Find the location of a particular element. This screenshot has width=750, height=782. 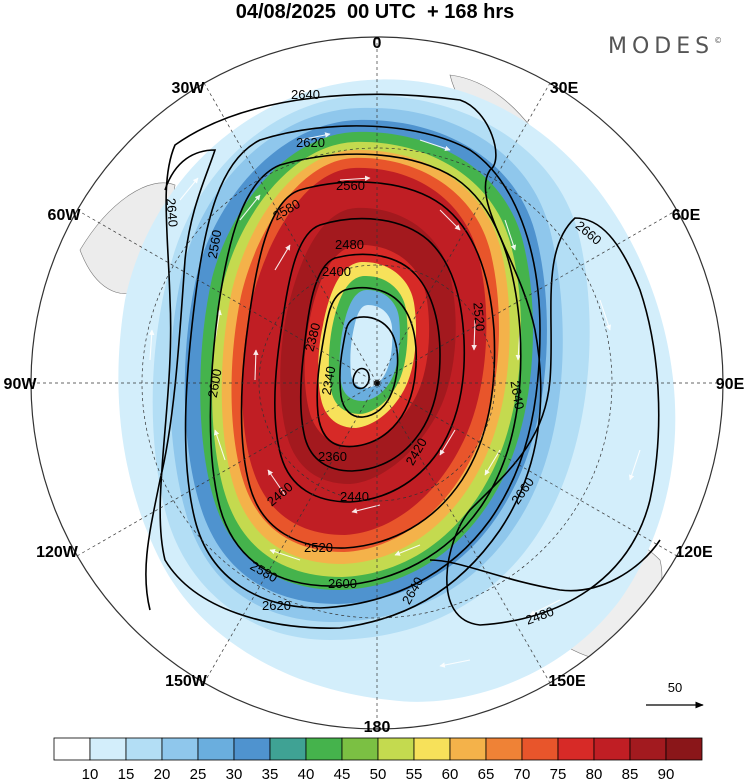

colorbar: 10 15 20 25 30 35 40 45 50 55 60 65 70 75 80 85 90 is located at coordinates (378, 759).